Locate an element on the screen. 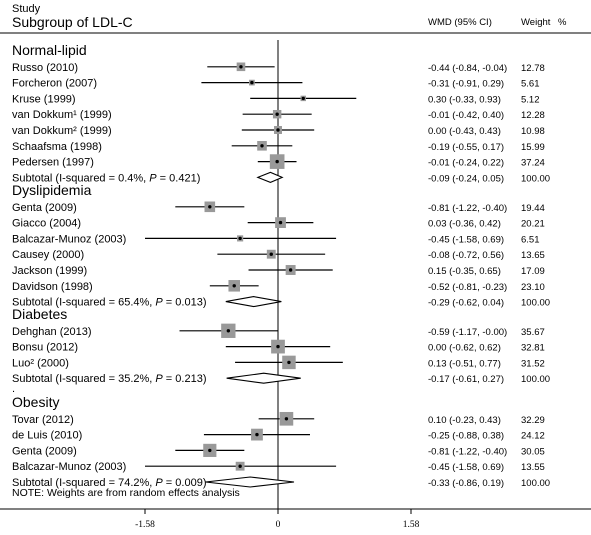 The height and width of the screenshot is (535, 591). weight-value: 10.98 is located at coordinates (533, 131).